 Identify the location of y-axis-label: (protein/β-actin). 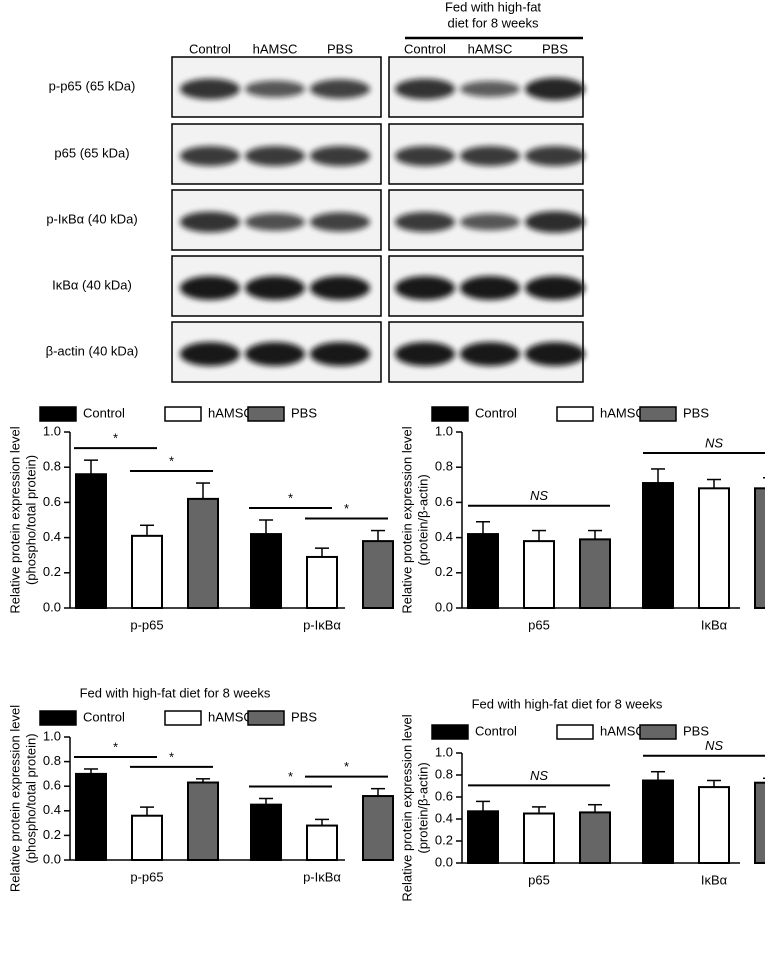
(422, 807).